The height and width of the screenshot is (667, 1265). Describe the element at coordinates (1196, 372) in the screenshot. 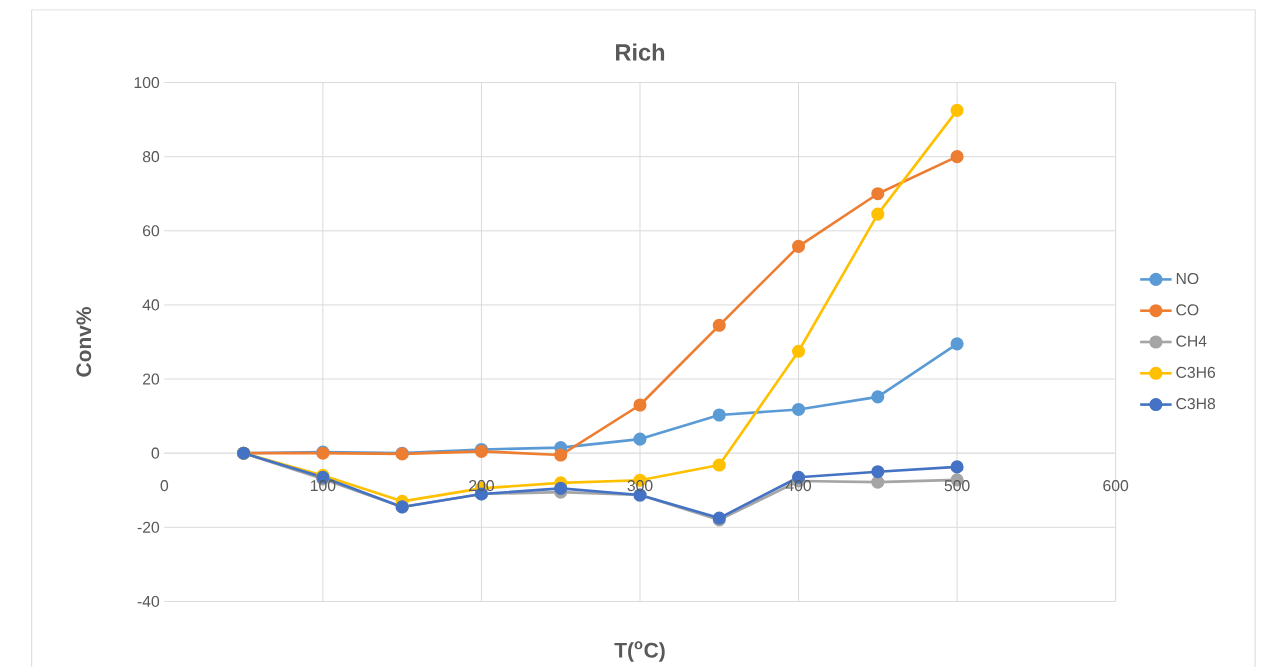

I see `legend-label: C3H6` at that location.